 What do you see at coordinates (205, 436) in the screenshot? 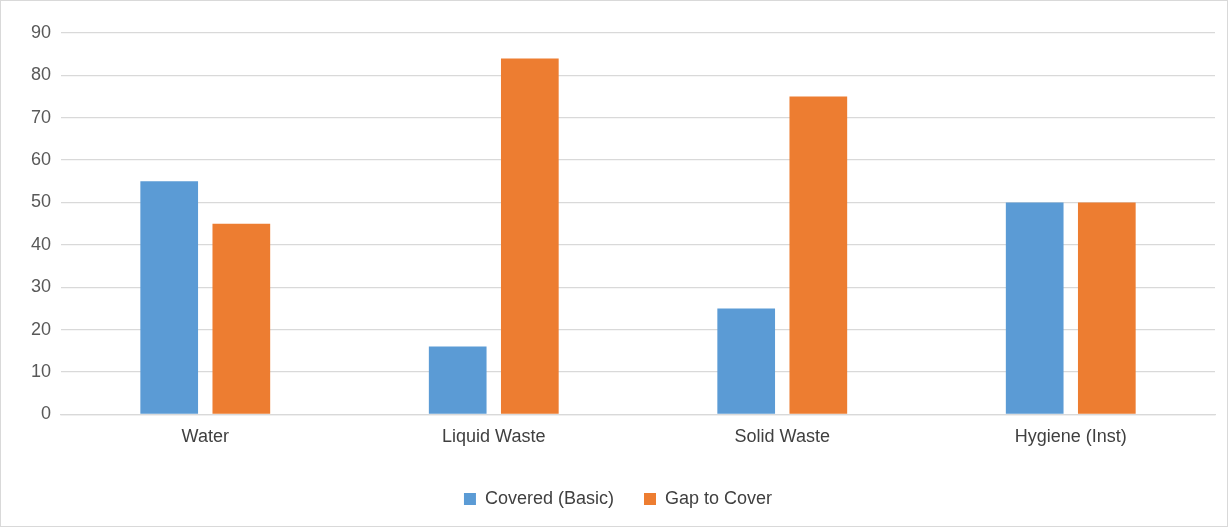
I see `x-tick-label: Water` at bounding box center [205, 436].